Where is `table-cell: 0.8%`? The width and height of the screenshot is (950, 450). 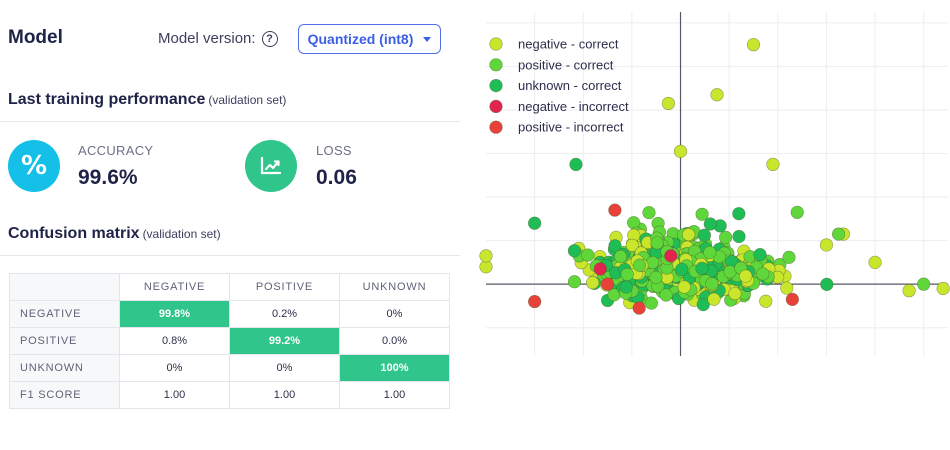 table-cell: 0.8% is located at coordinates (174, 341).